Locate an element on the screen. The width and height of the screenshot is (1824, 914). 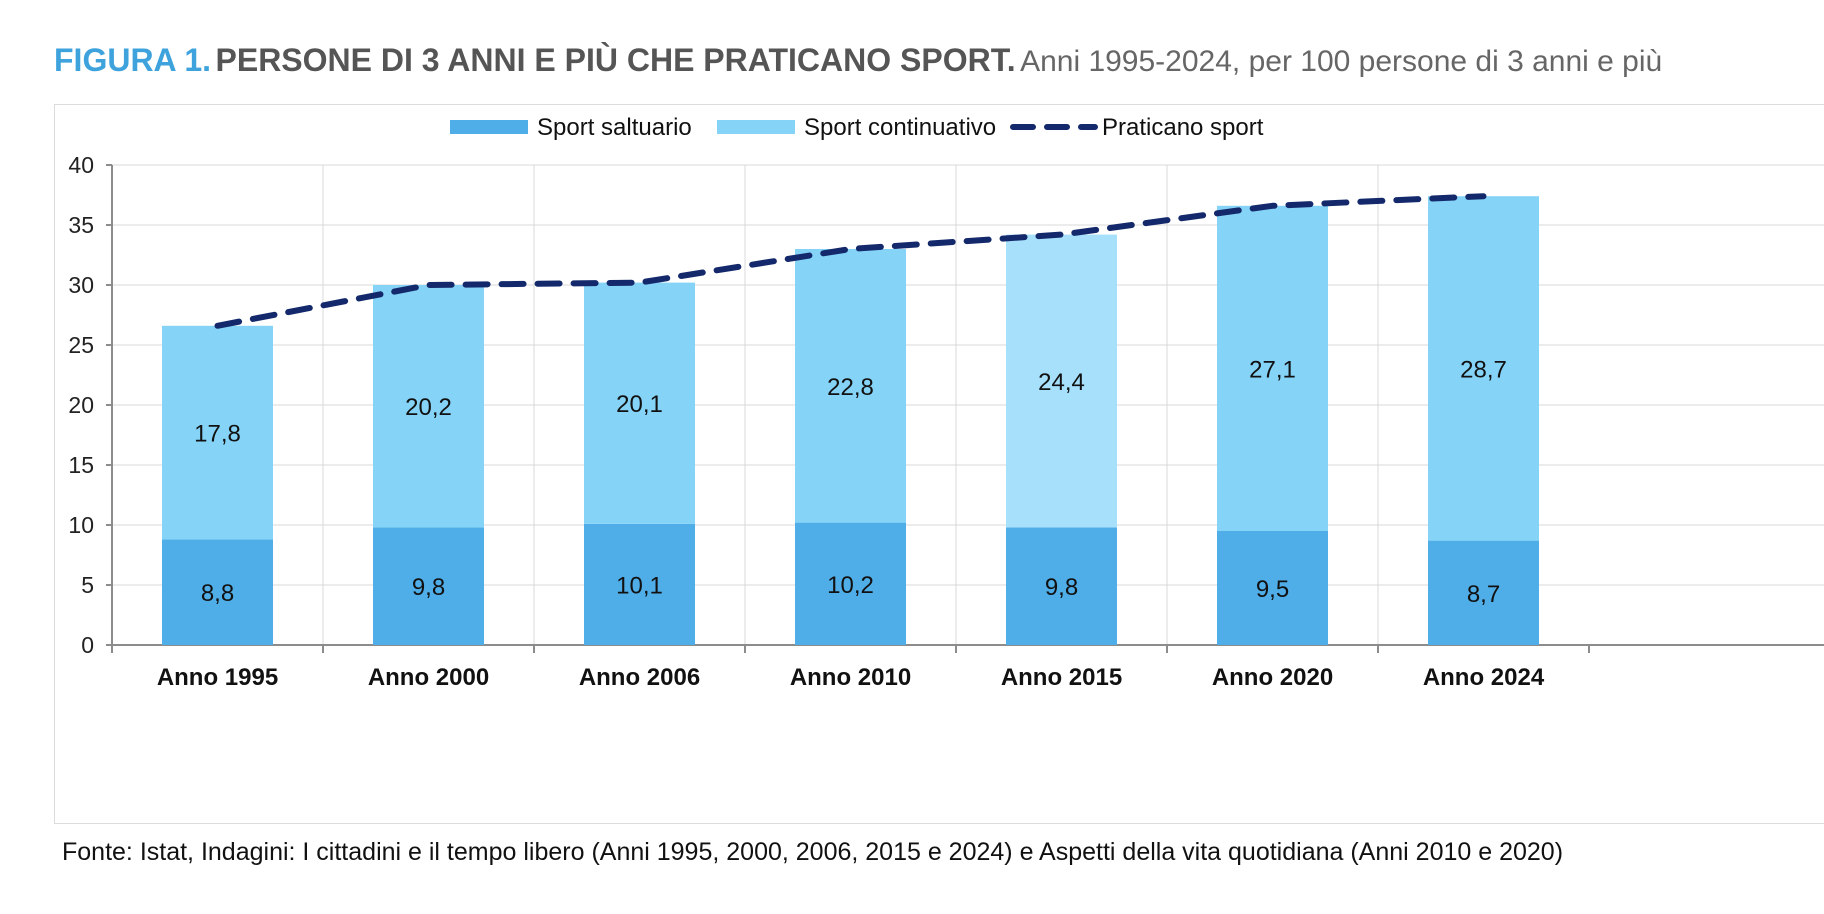
y-tick-label: 40 is located at coordinates (81, 165).